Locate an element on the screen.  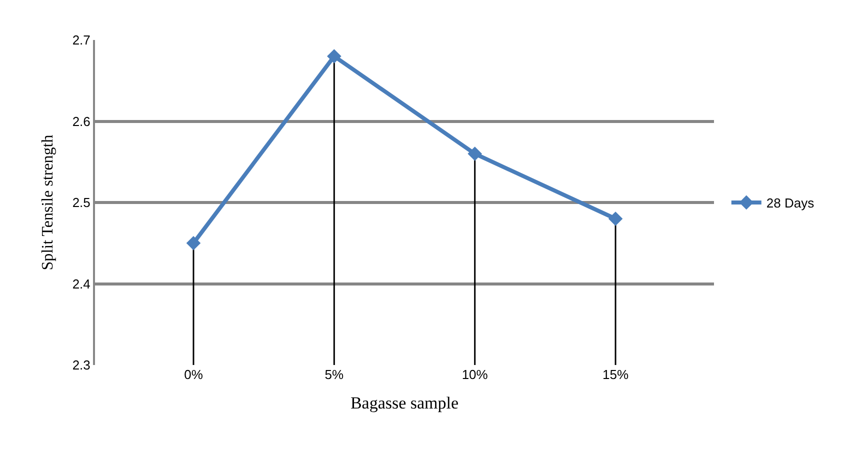
y-axis-title: Split Tensile strength is located at coordinates (48, 202).